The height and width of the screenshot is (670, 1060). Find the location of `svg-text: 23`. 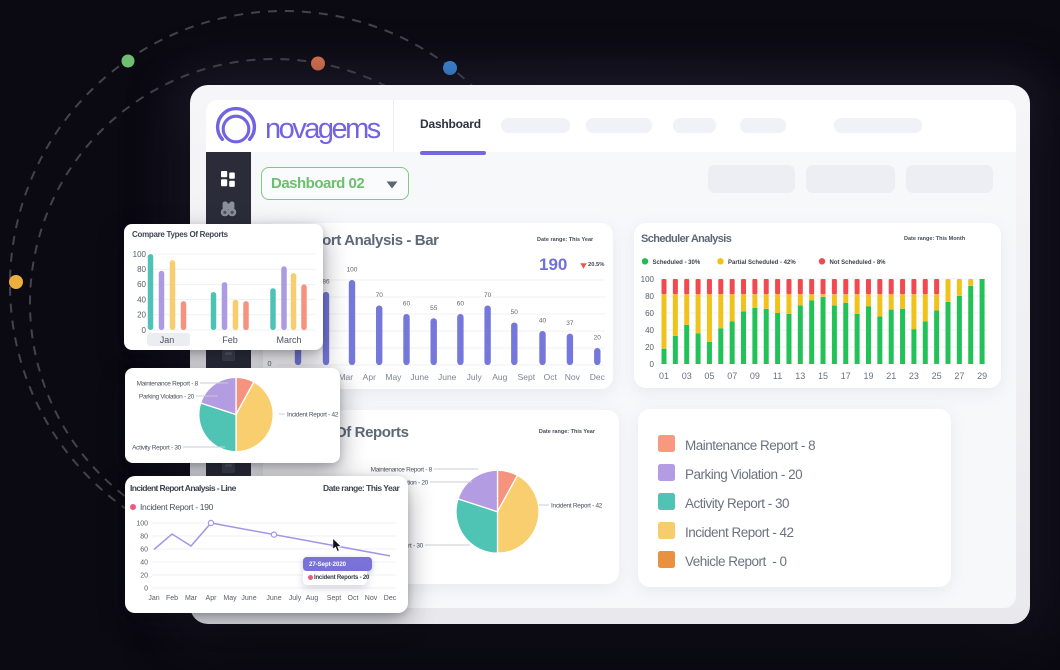

svg-text: 23 is located at coordinates (914, 376).